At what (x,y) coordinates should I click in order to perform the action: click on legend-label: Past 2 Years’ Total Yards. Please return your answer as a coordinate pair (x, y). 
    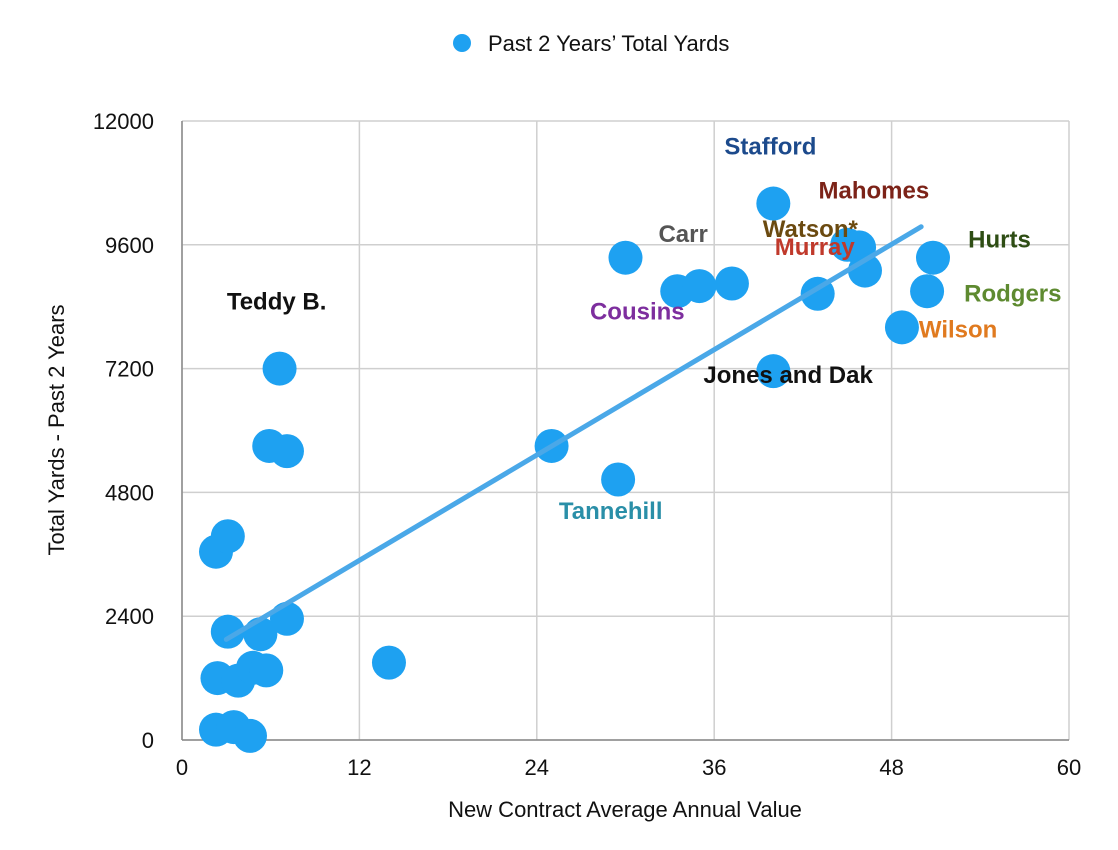
    Looking at the image, I should click on (608, 43).